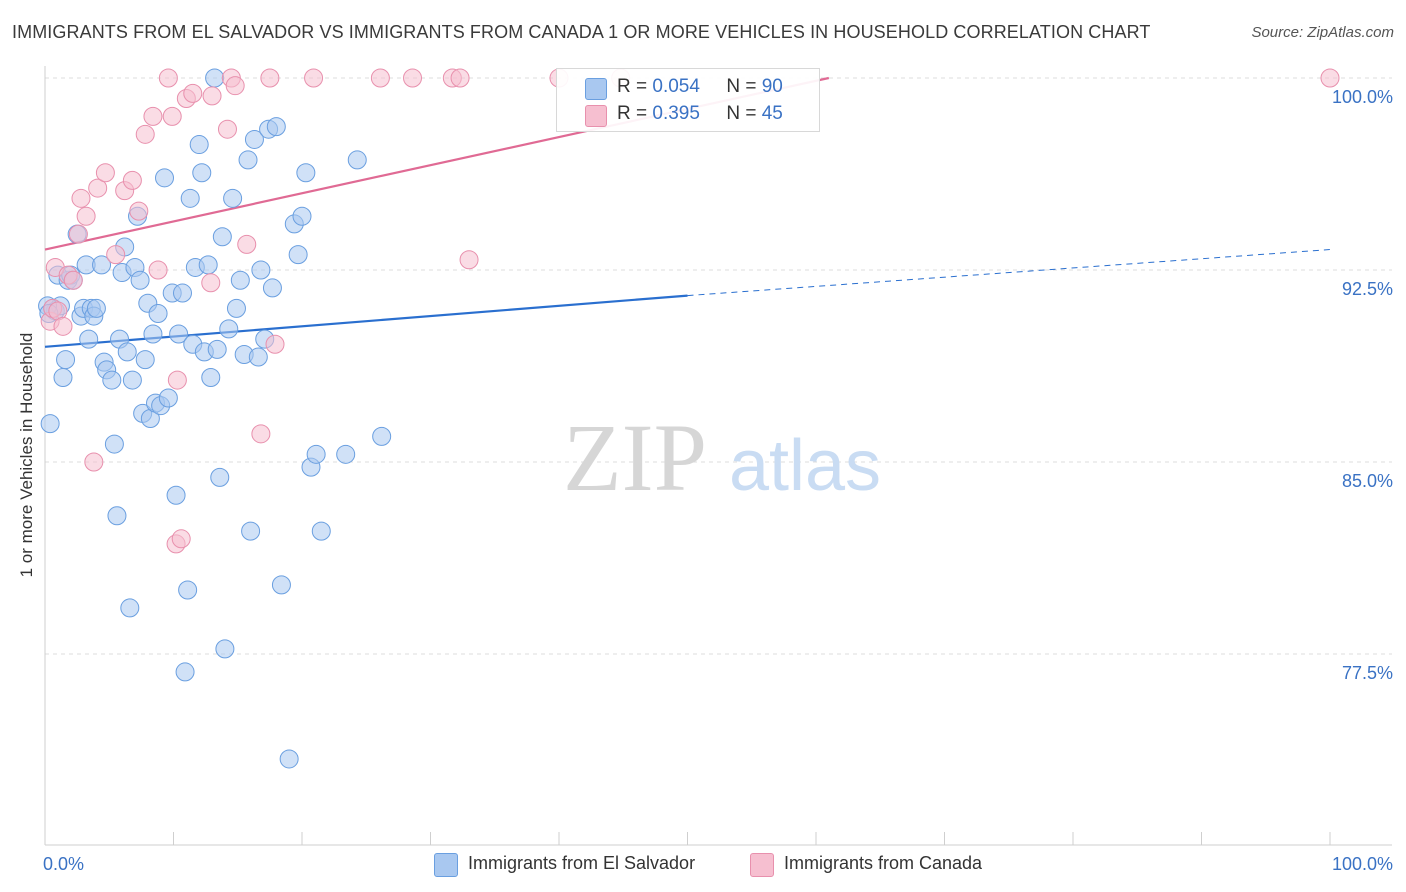 The width and height of the screenshot is (1406, 892). Describe the element at coordinates (1367, 289) in the screenshot. I see `y-tick-label: 92.5%` at that location.